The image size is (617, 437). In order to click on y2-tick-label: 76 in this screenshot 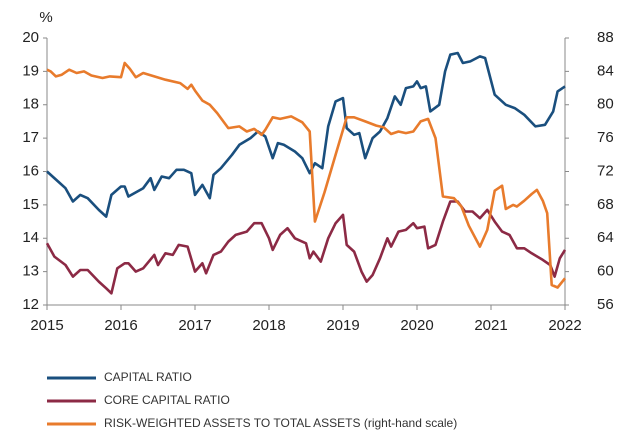, I will do `click(605, 137)`.